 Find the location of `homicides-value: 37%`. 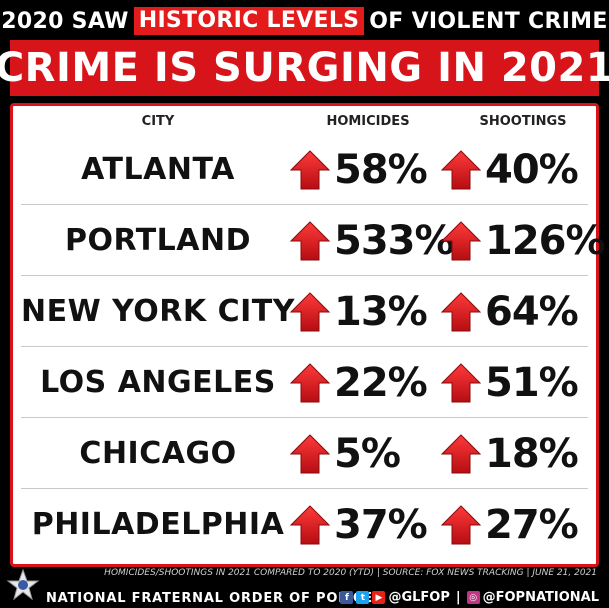

homicides-value: 37% is located at coordinates (381, 524).